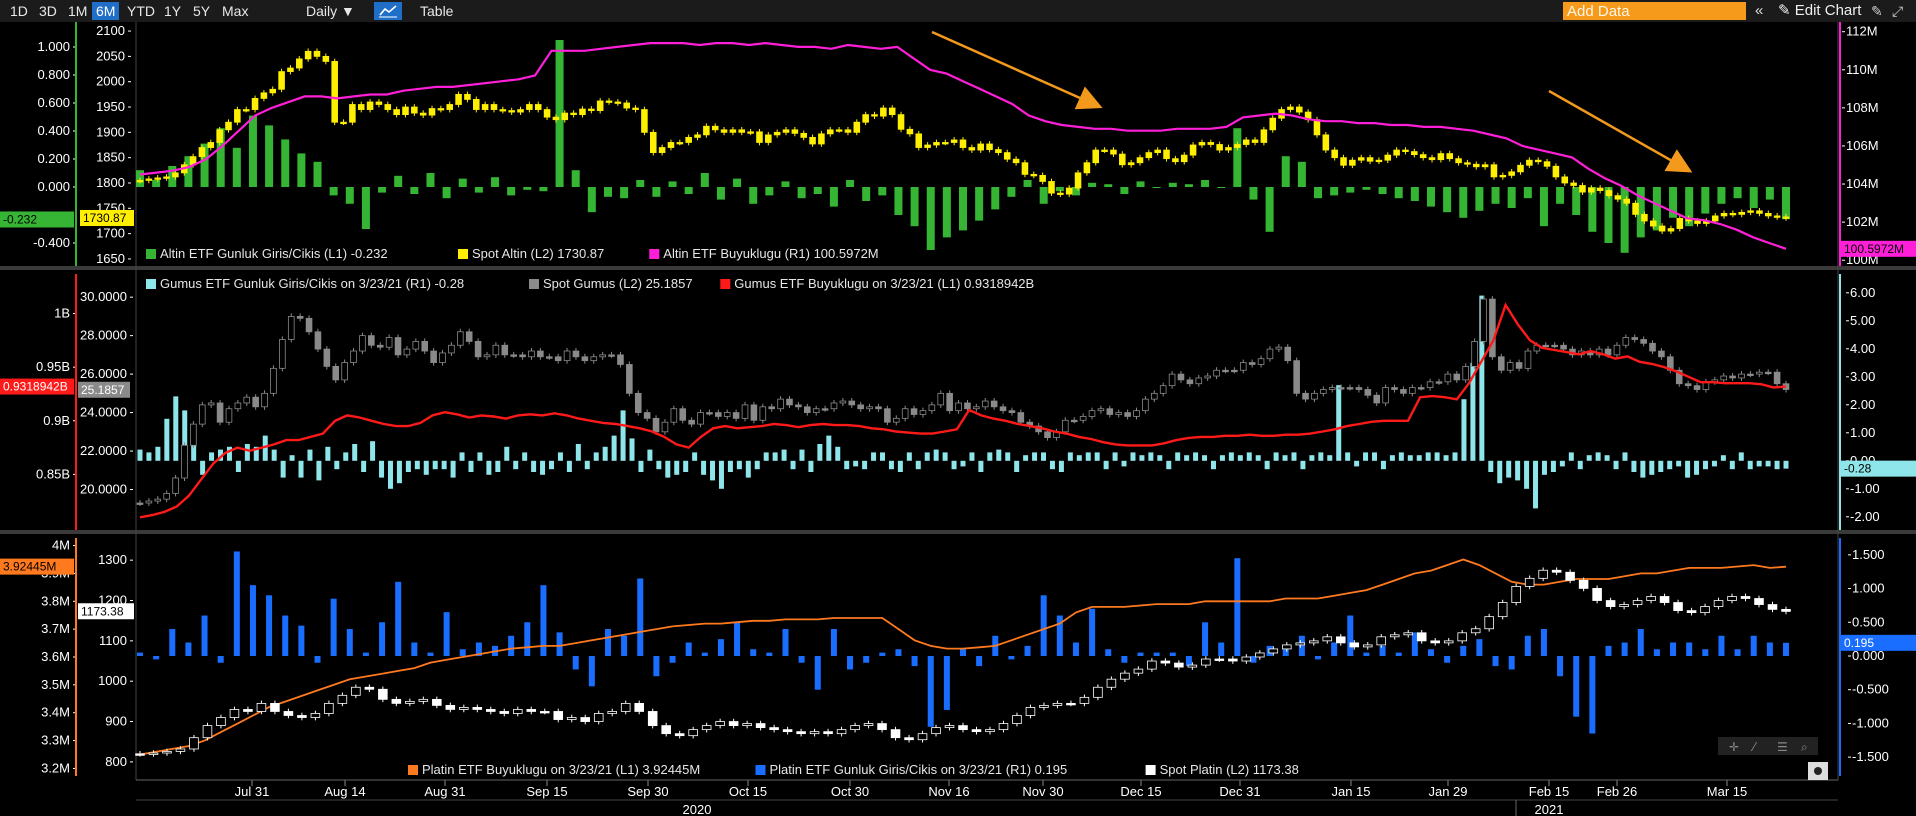 The height and width of the screenshot is (816, 1916). I want to click on range-button-3d: 3D, so click(48, 11).